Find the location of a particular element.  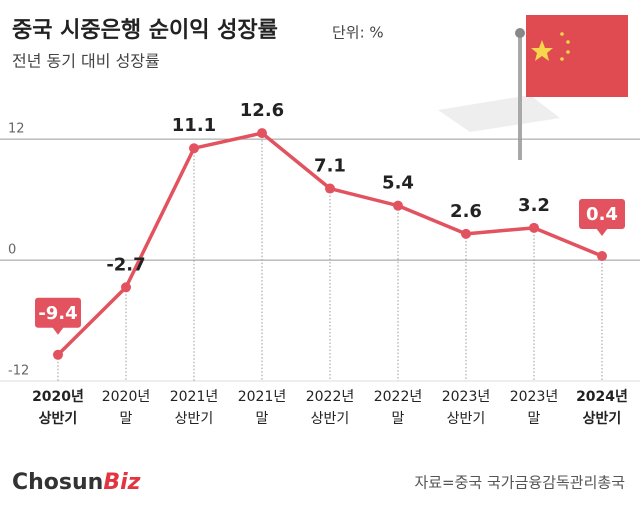

source: 자료=중국 국가금융감독관리총국 is located at coordinates (519, 483).